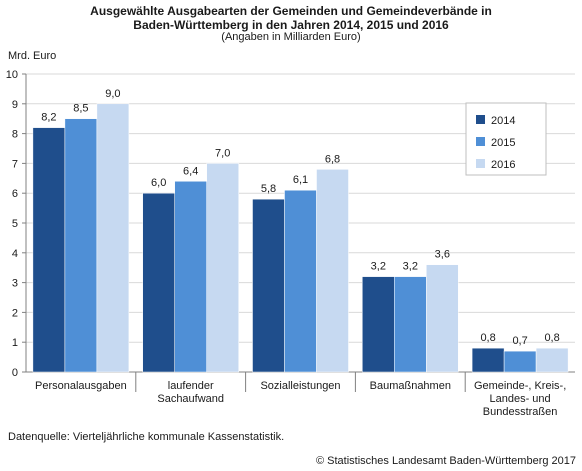 This screenshot has height=471, width=582. Describe the element at coordinates (442, 255) in the screenshot. I see `data-label: 3,6` at that location.